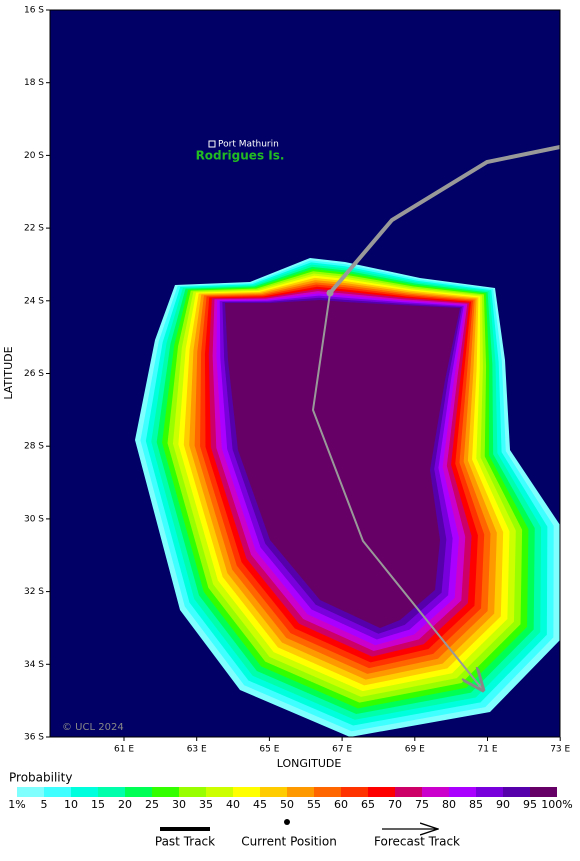 The height and width of the screenshot is (861, 580). I want to click on lat-tick-label: 32 S, so click(34, 592).